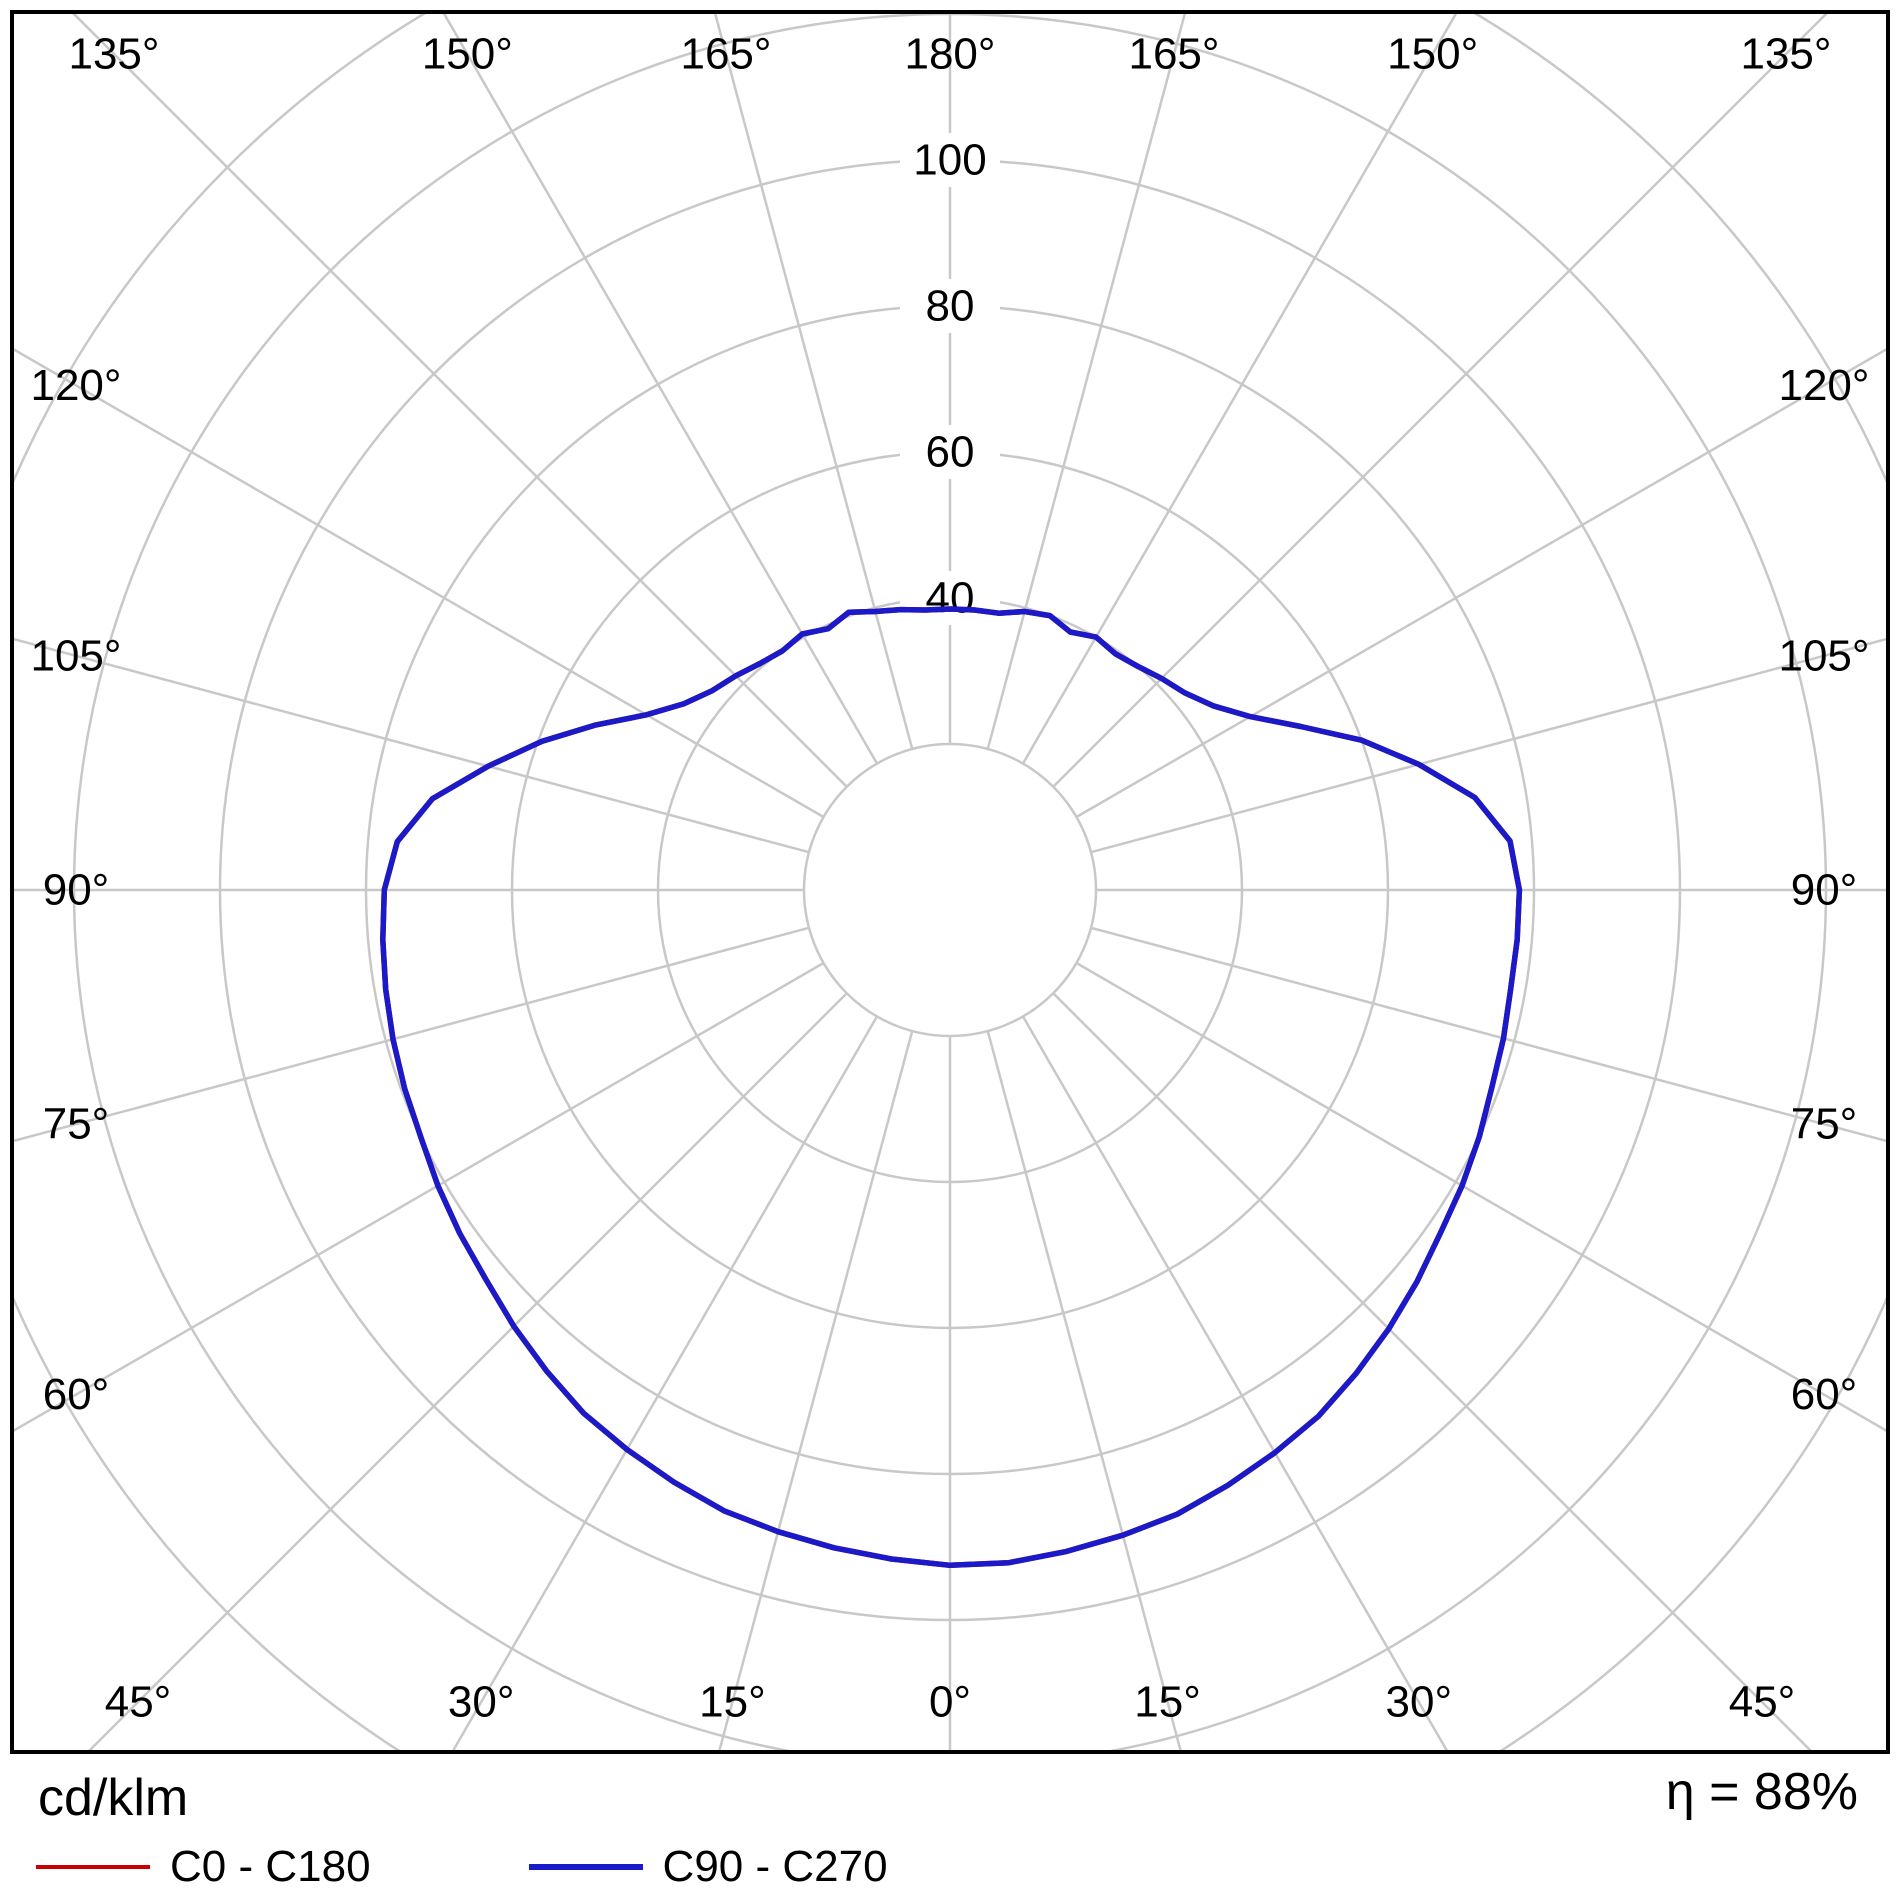  Describe the element at coordinates (419, 583) in the screenshot. I see `grid-spoke-240deg` at that location.